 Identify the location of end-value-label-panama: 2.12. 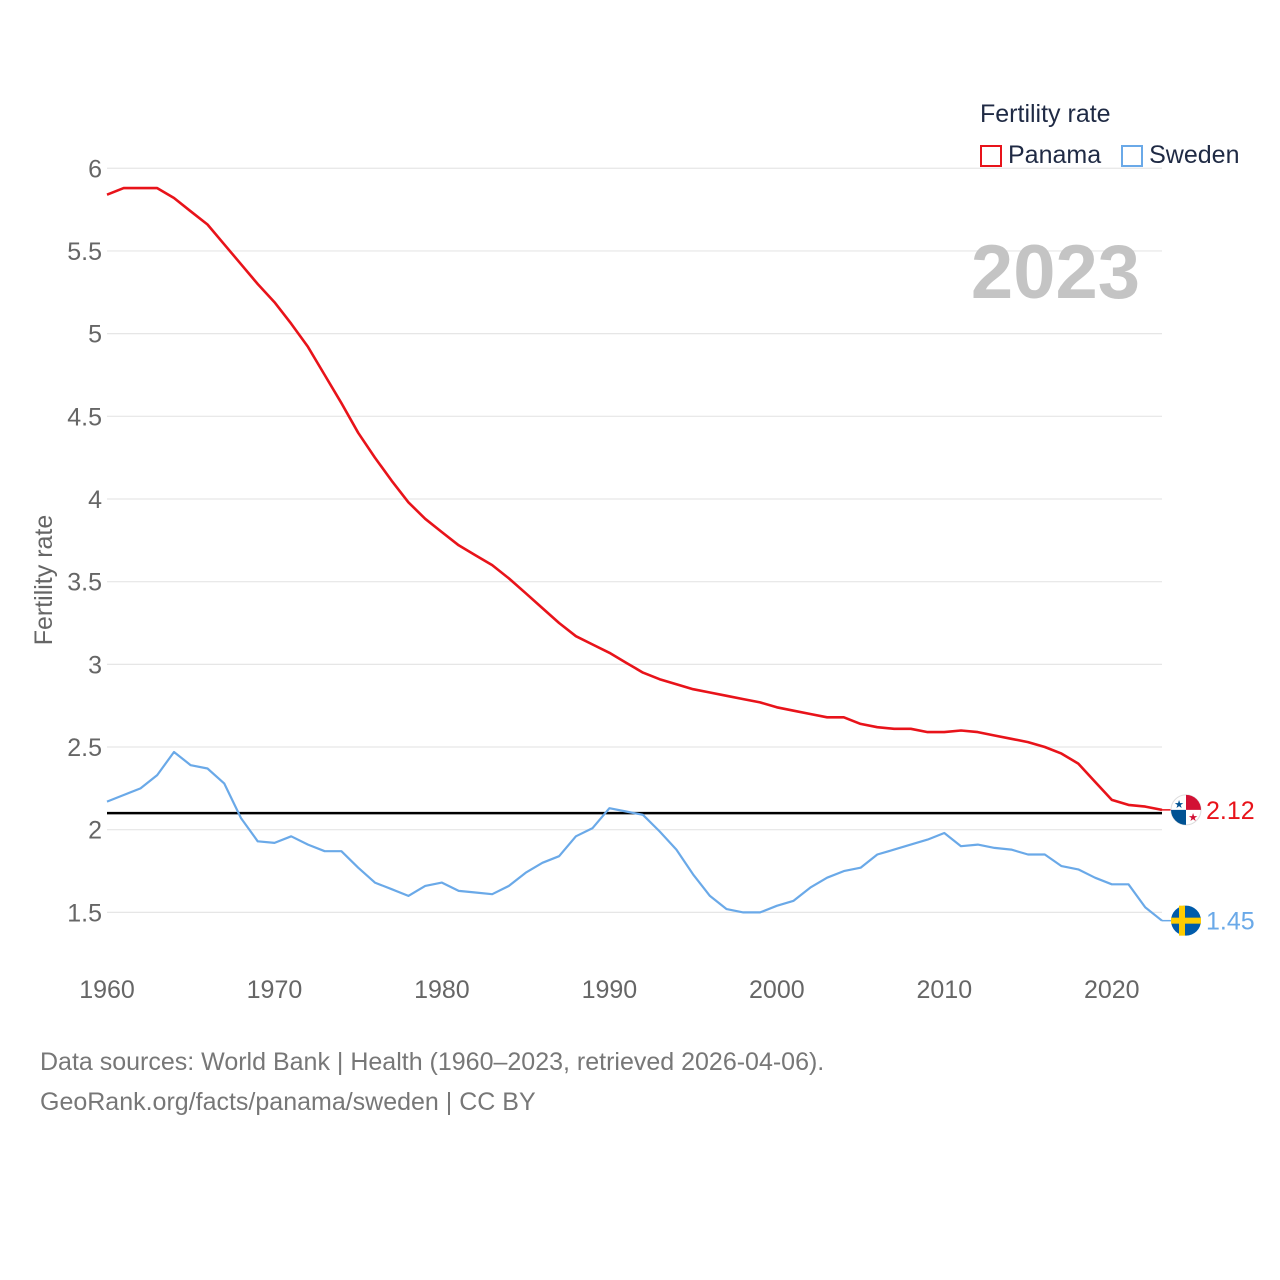
(1230, 811).